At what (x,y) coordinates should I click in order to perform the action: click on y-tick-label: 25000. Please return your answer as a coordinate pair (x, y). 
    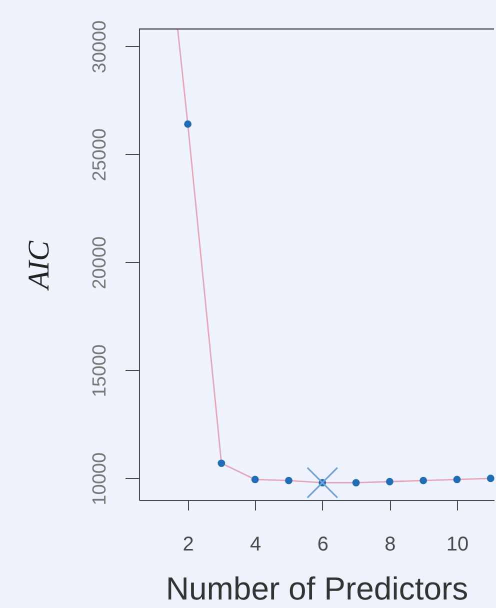
    Looking at the image, I should click on (100, 155).